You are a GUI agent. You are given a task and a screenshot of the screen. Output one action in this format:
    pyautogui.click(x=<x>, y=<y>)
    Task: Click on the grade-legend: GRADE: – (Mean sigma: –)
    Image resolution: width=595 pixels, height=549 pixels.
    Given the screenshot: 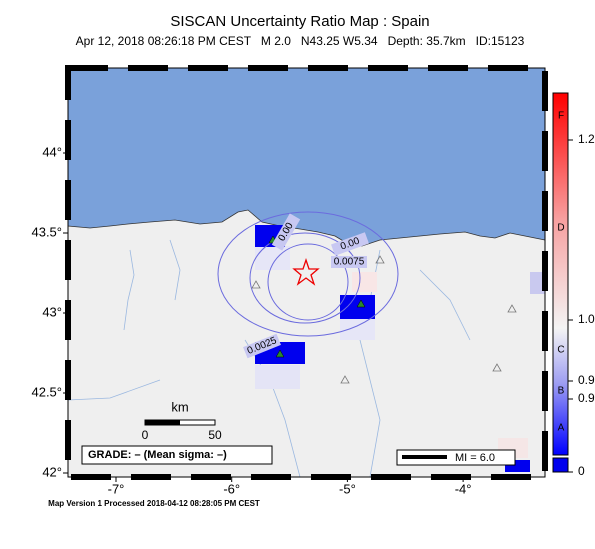 What is the action you would take?
    pyautogui.click(x=157, y=455)
    